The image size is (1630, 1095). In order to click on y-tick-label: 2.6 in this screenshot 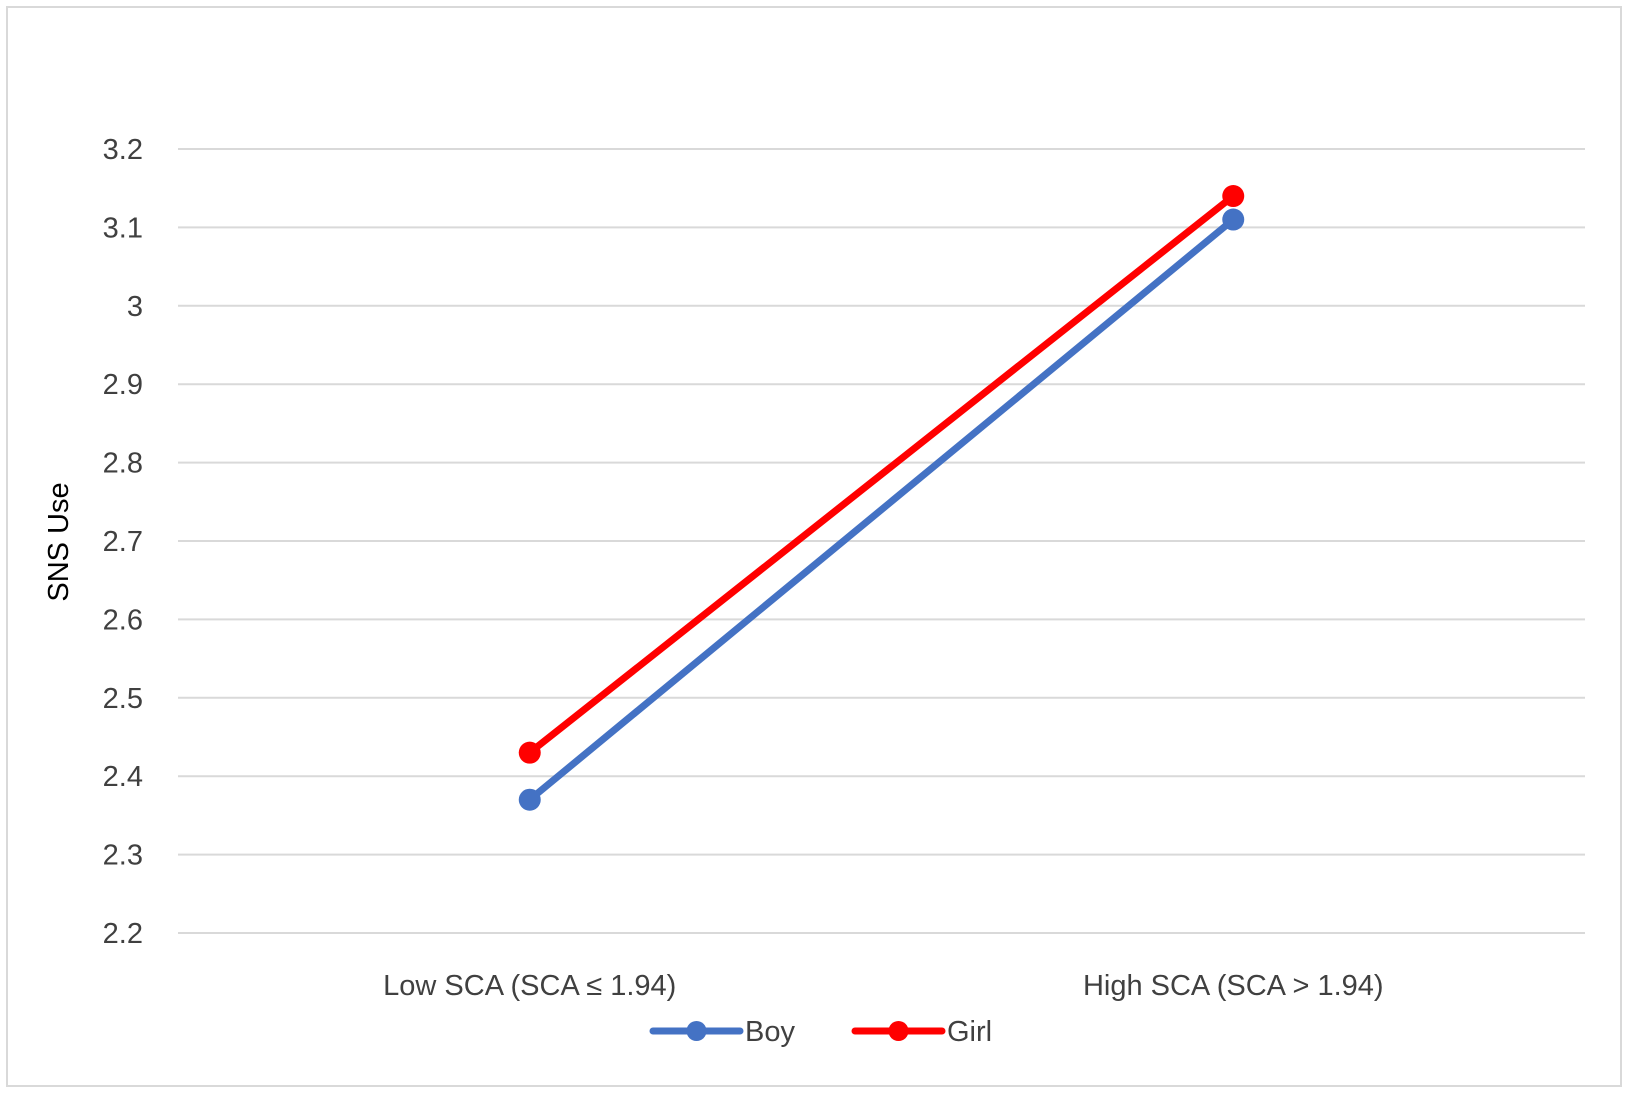, I will do `click(123, 620)`.